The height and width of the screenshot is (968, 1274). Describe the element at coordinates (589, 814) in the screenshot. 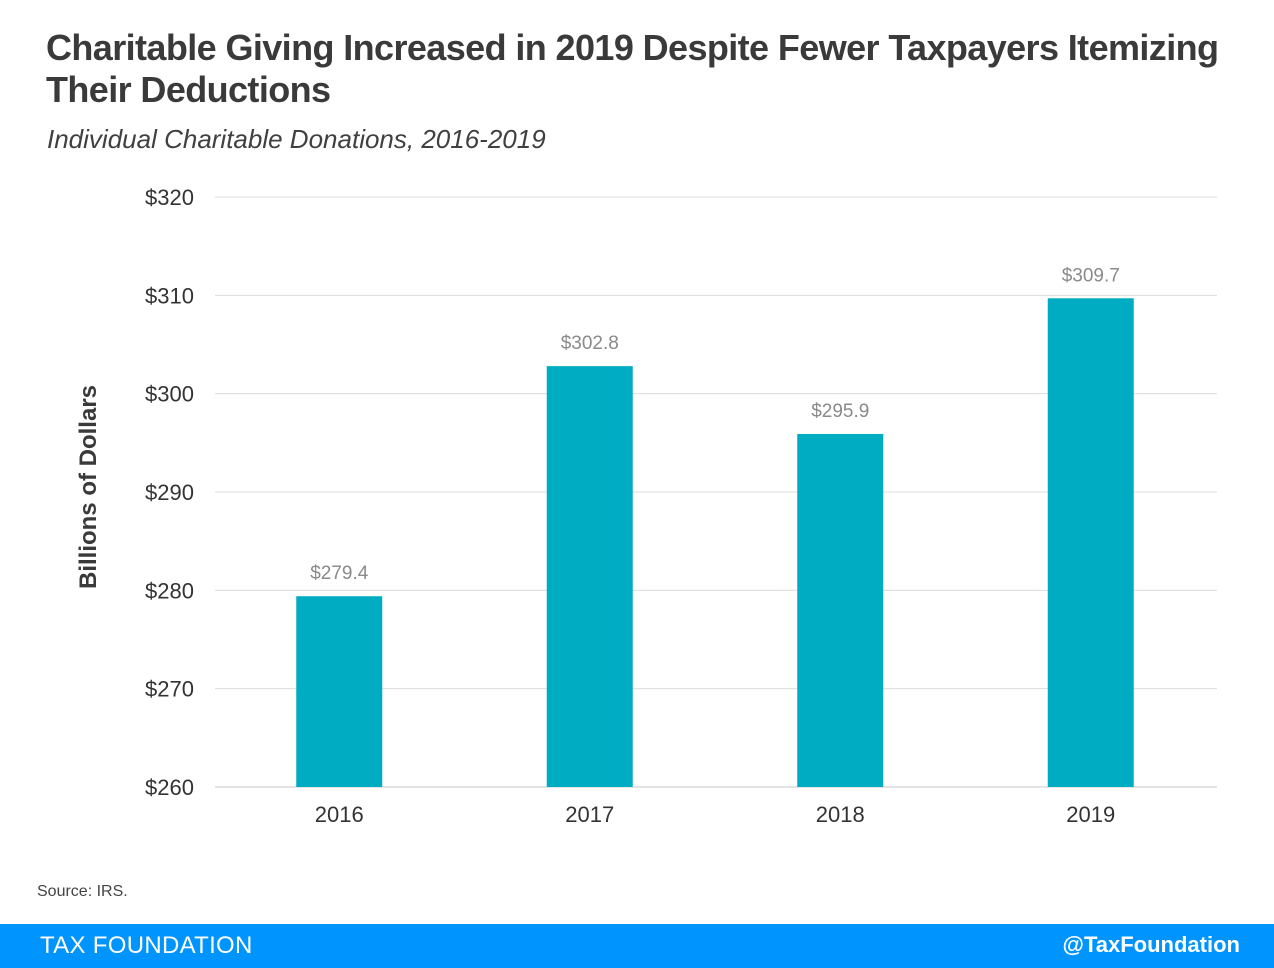

I see `x-tick-label: 2017` at that location.